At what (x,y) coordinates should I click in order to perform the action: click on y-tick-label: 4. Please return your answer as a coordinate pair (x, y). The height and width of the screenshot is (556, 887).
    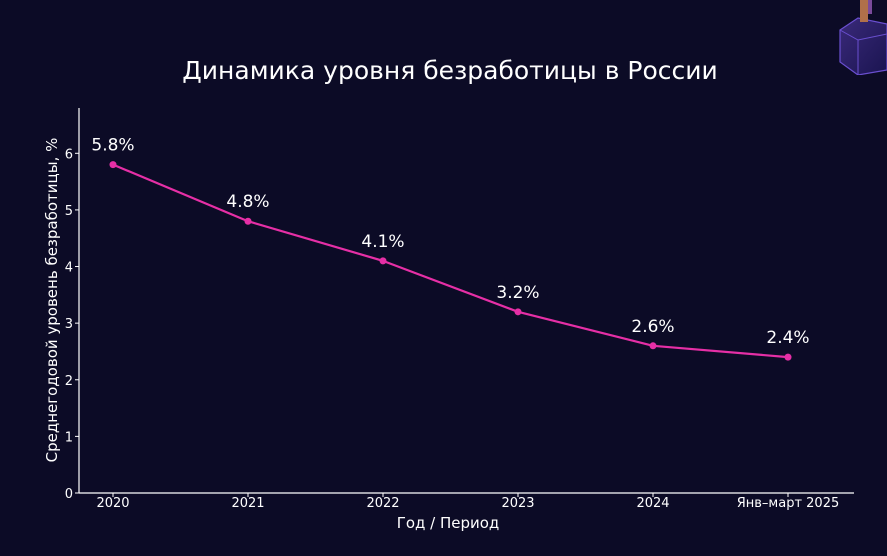
    Looking at the image, I should click on (69, 268).